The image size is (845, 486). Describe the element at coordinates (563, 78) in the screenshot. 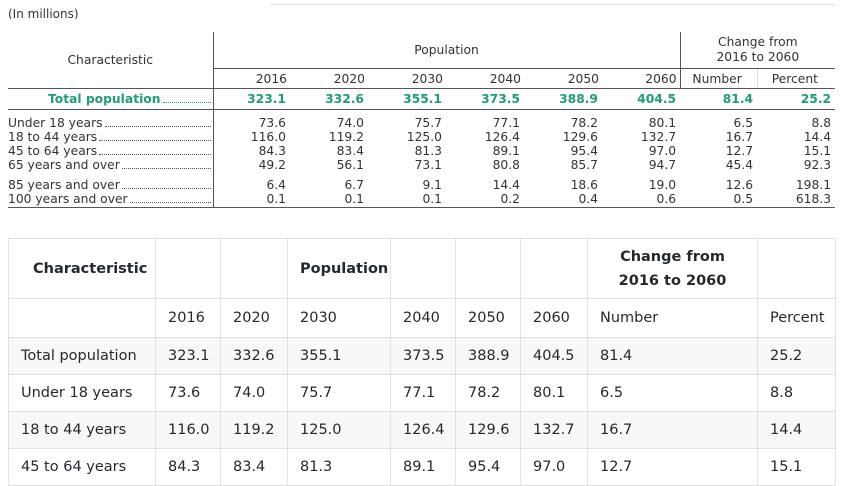

I see `year-header: 2050` at that location.